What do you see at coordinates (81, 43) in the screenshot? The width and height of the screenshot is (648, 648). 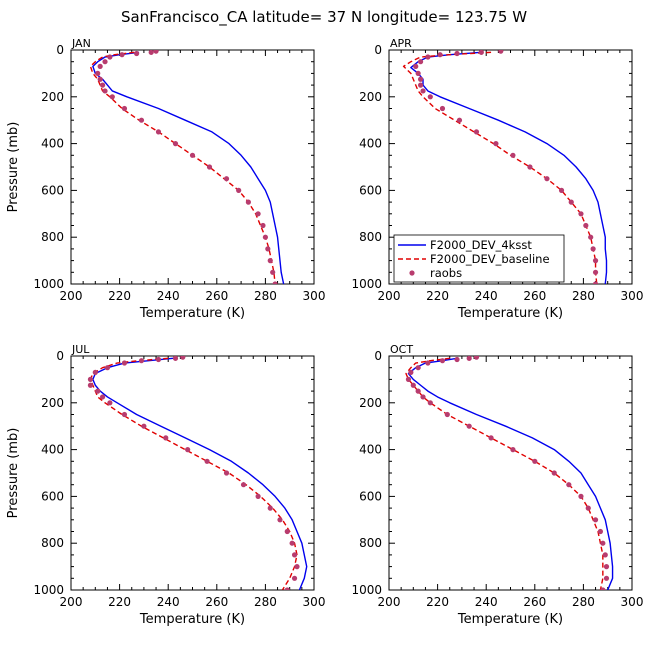 I see `panel-month-label: JAN` at bounding box center [81, 43].